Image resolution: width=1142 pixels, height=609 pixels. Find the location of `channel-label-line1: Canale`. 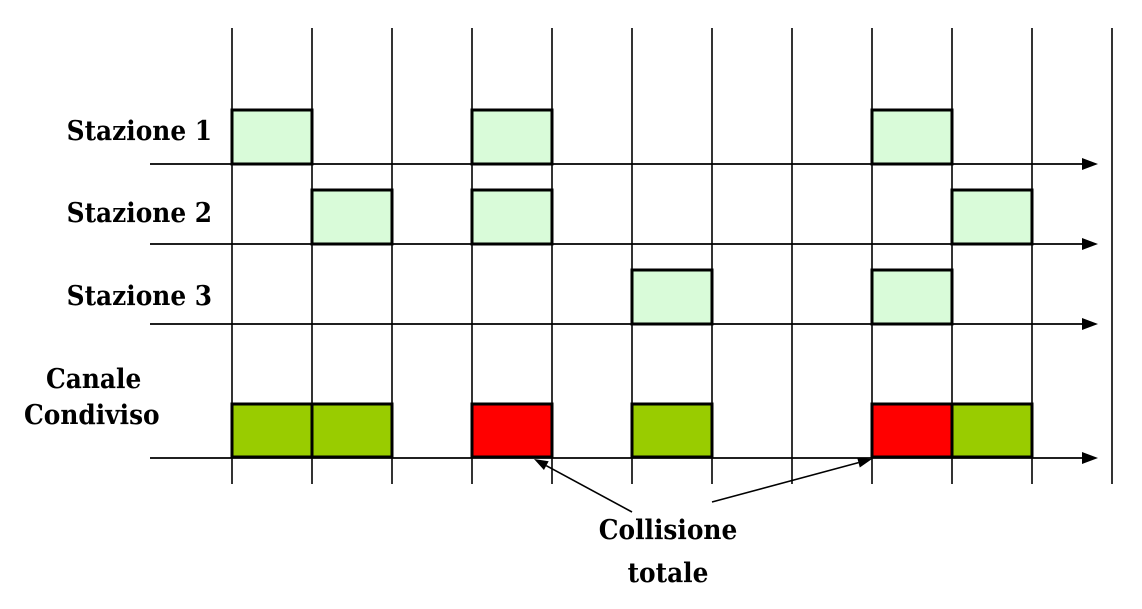

channel-label-line1: Canale is located at coordinates (94, 379).